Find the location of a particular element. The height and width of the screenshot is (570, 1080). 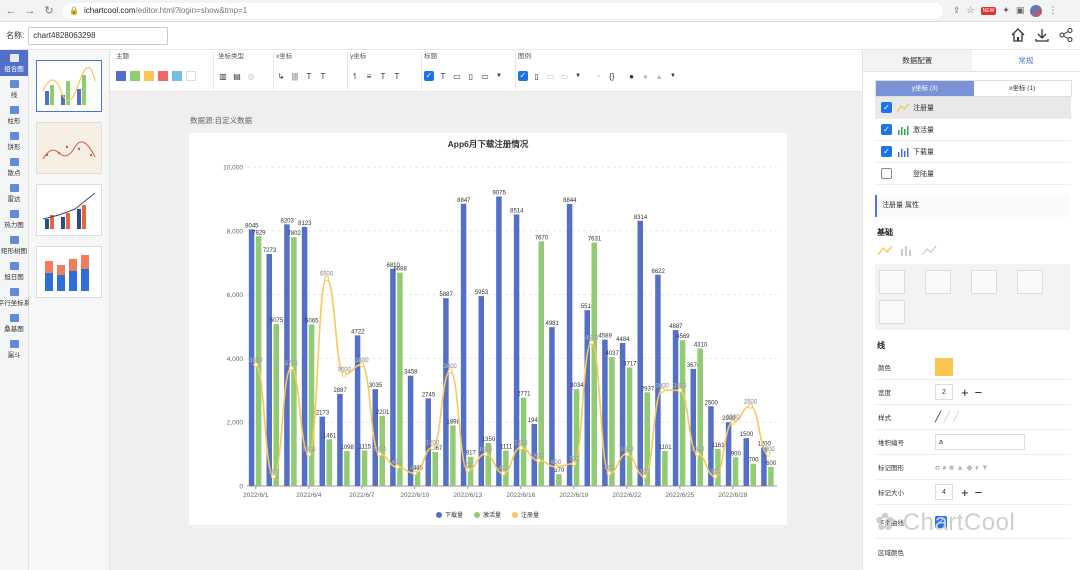

x-grid-icon: ||| is located at coordinates (295, 76).